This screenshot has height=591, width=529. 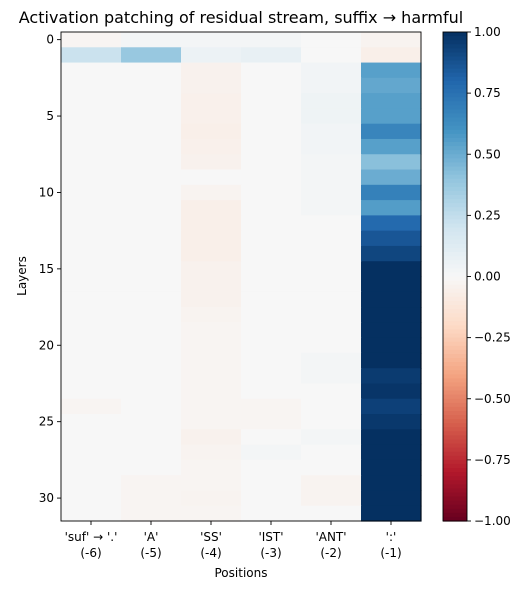 What do you see at coordinates (487, 215) in the screenshot?
I see `colorbar-tick-label: 0.25` at bounding box center [487, 215].